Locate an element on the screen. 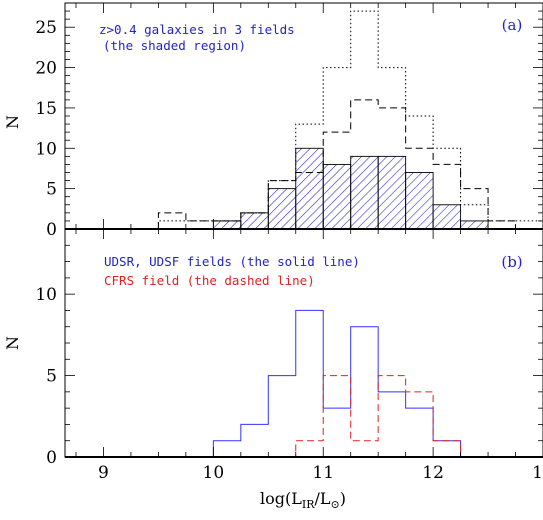 The width and height of the screenshot is (543, 520). panel-b-dashed-histogram is located at coordinates (351, 416).